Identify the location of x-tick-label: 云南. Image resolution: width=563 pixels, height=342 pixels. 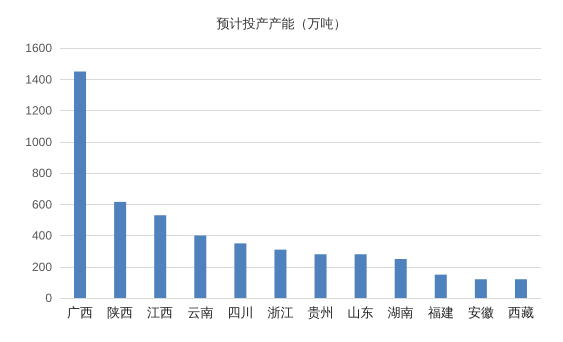
(200, 312).